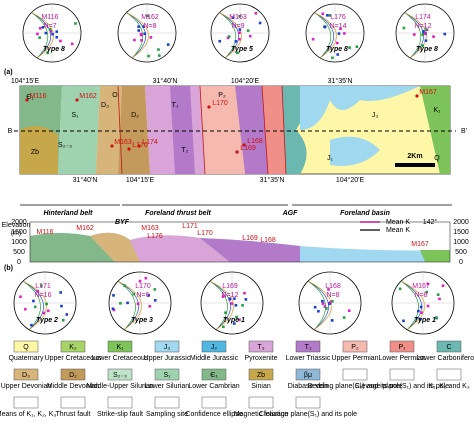 The width and height of the screenshot is (474, 424). Describe the element at coordinates (461, 252) in the screenshot. I see `y-tick-label: 500` at that location.